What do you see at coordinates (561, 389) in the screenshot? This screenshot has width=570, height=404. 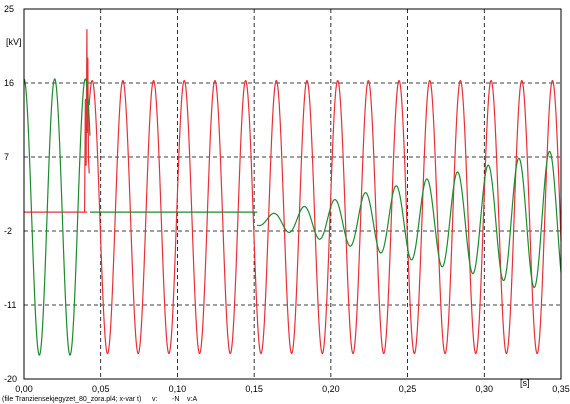 I see `x-tick-label: 0,35` at bounding box center [561, 389].